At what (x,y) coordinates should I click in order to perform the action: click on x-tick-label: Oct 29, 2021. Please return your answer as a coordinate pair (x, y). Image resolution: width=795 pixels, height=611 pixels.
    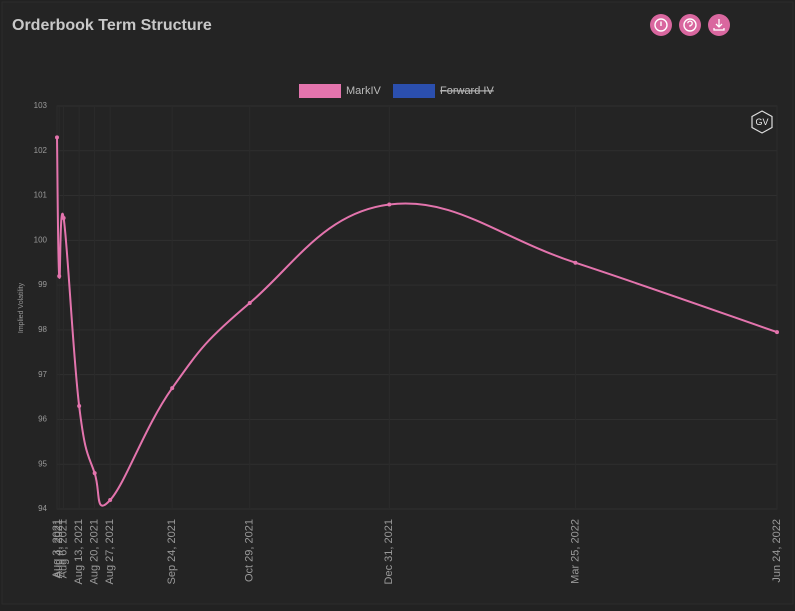
    Looking at the image, I should click on (250, 550).